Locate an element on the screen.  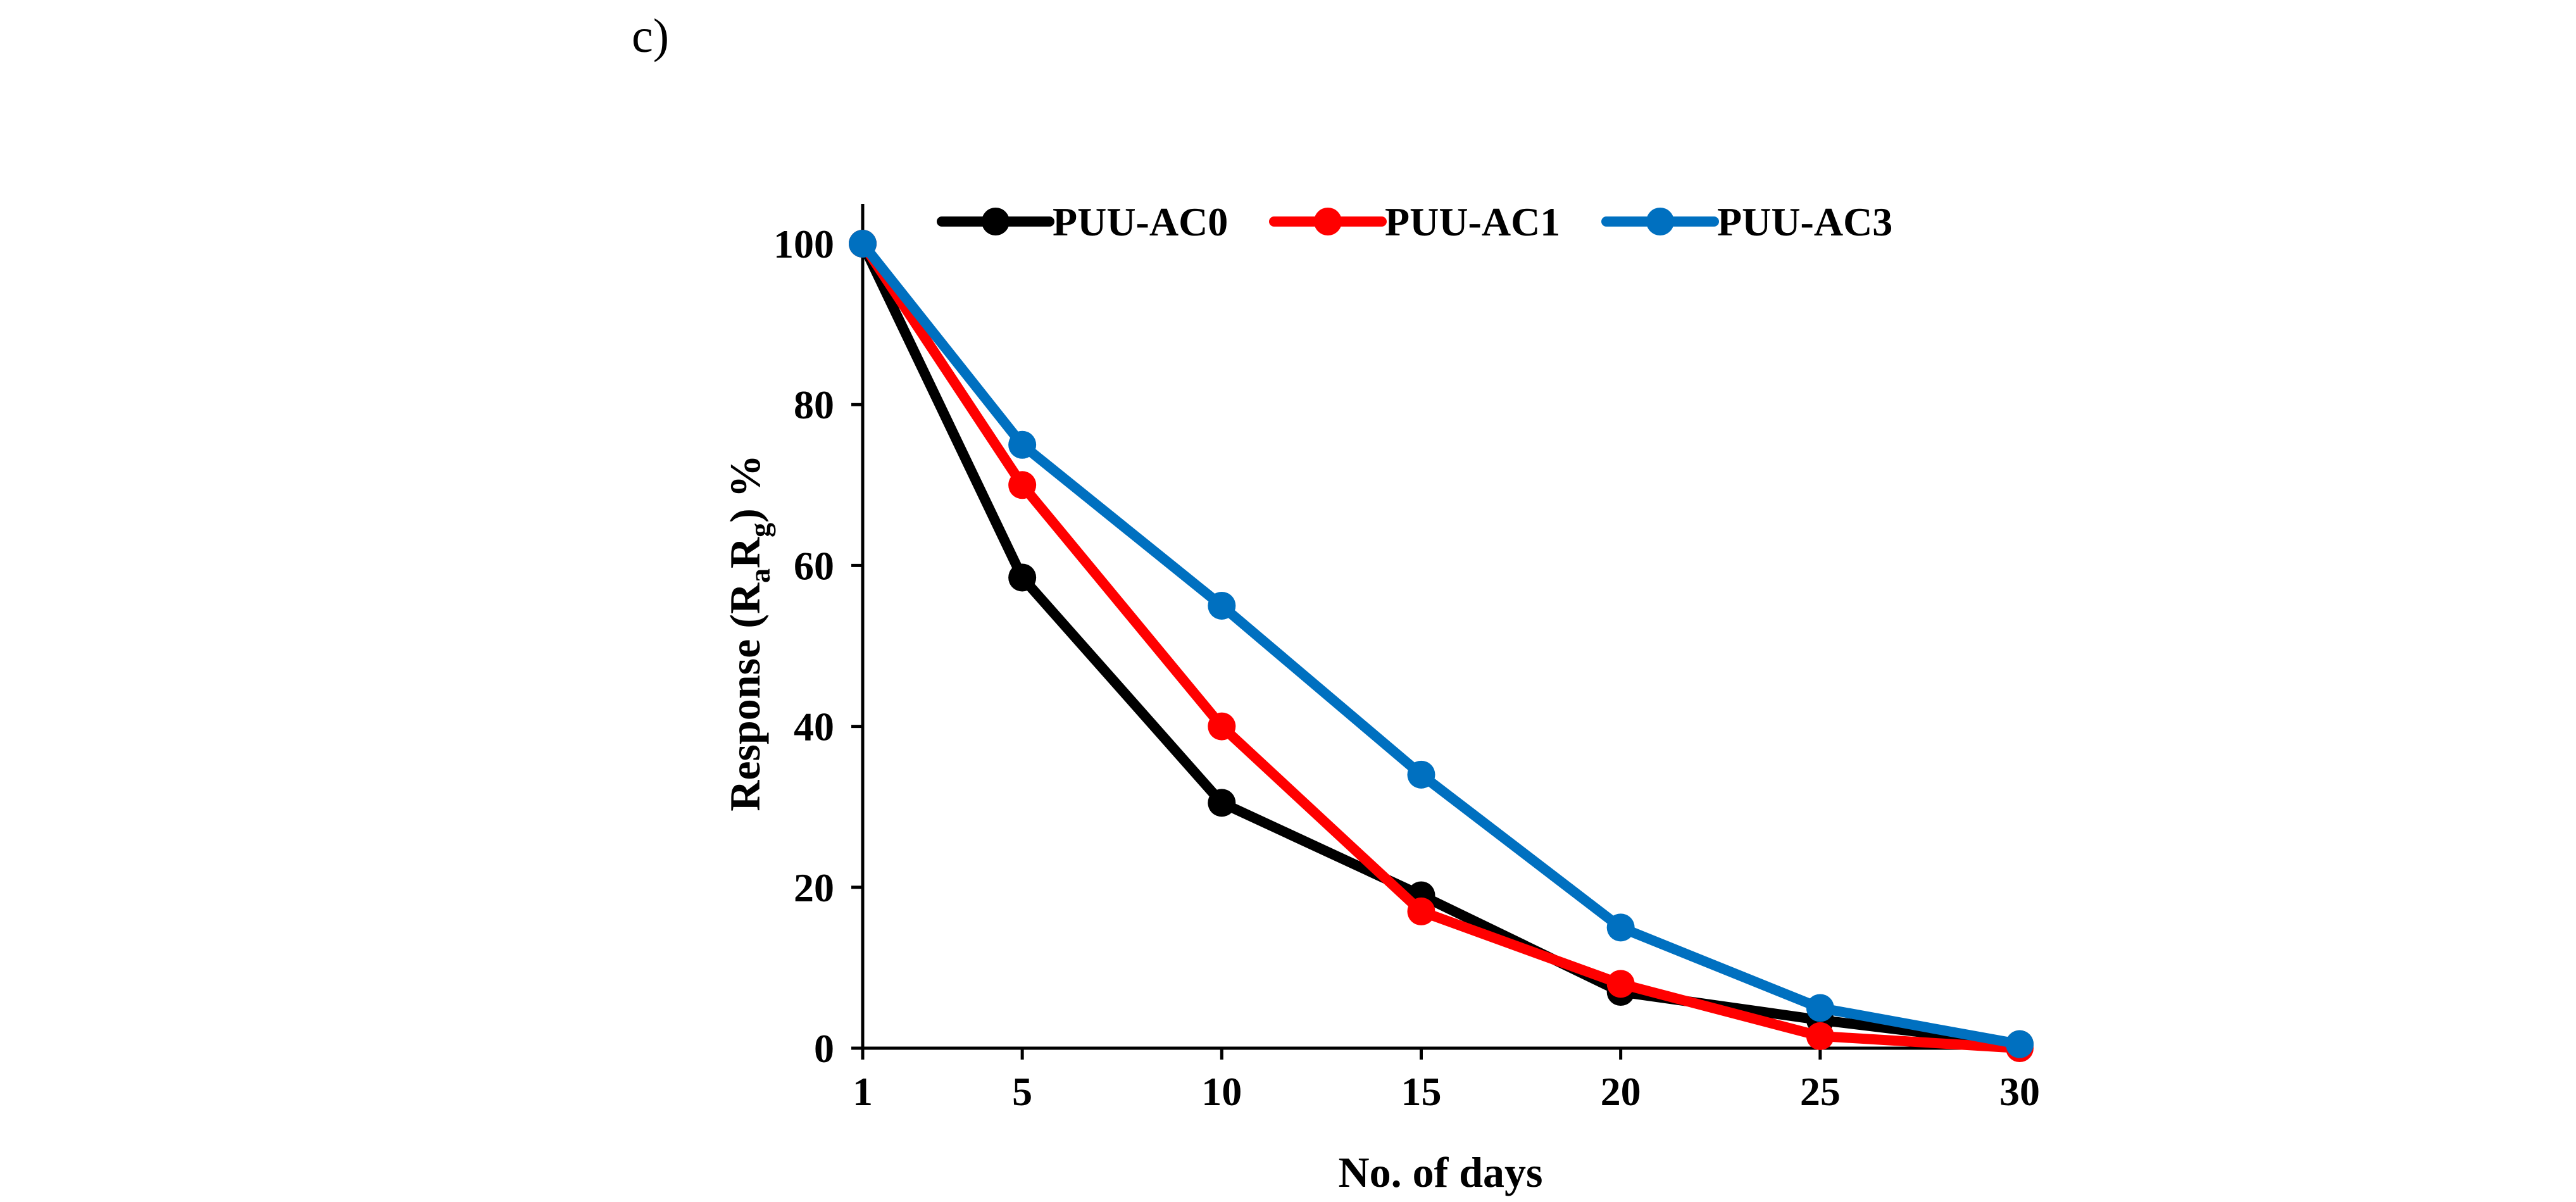
legend-label-0: PUU-AC0 is located at coordinates (1140, 221).